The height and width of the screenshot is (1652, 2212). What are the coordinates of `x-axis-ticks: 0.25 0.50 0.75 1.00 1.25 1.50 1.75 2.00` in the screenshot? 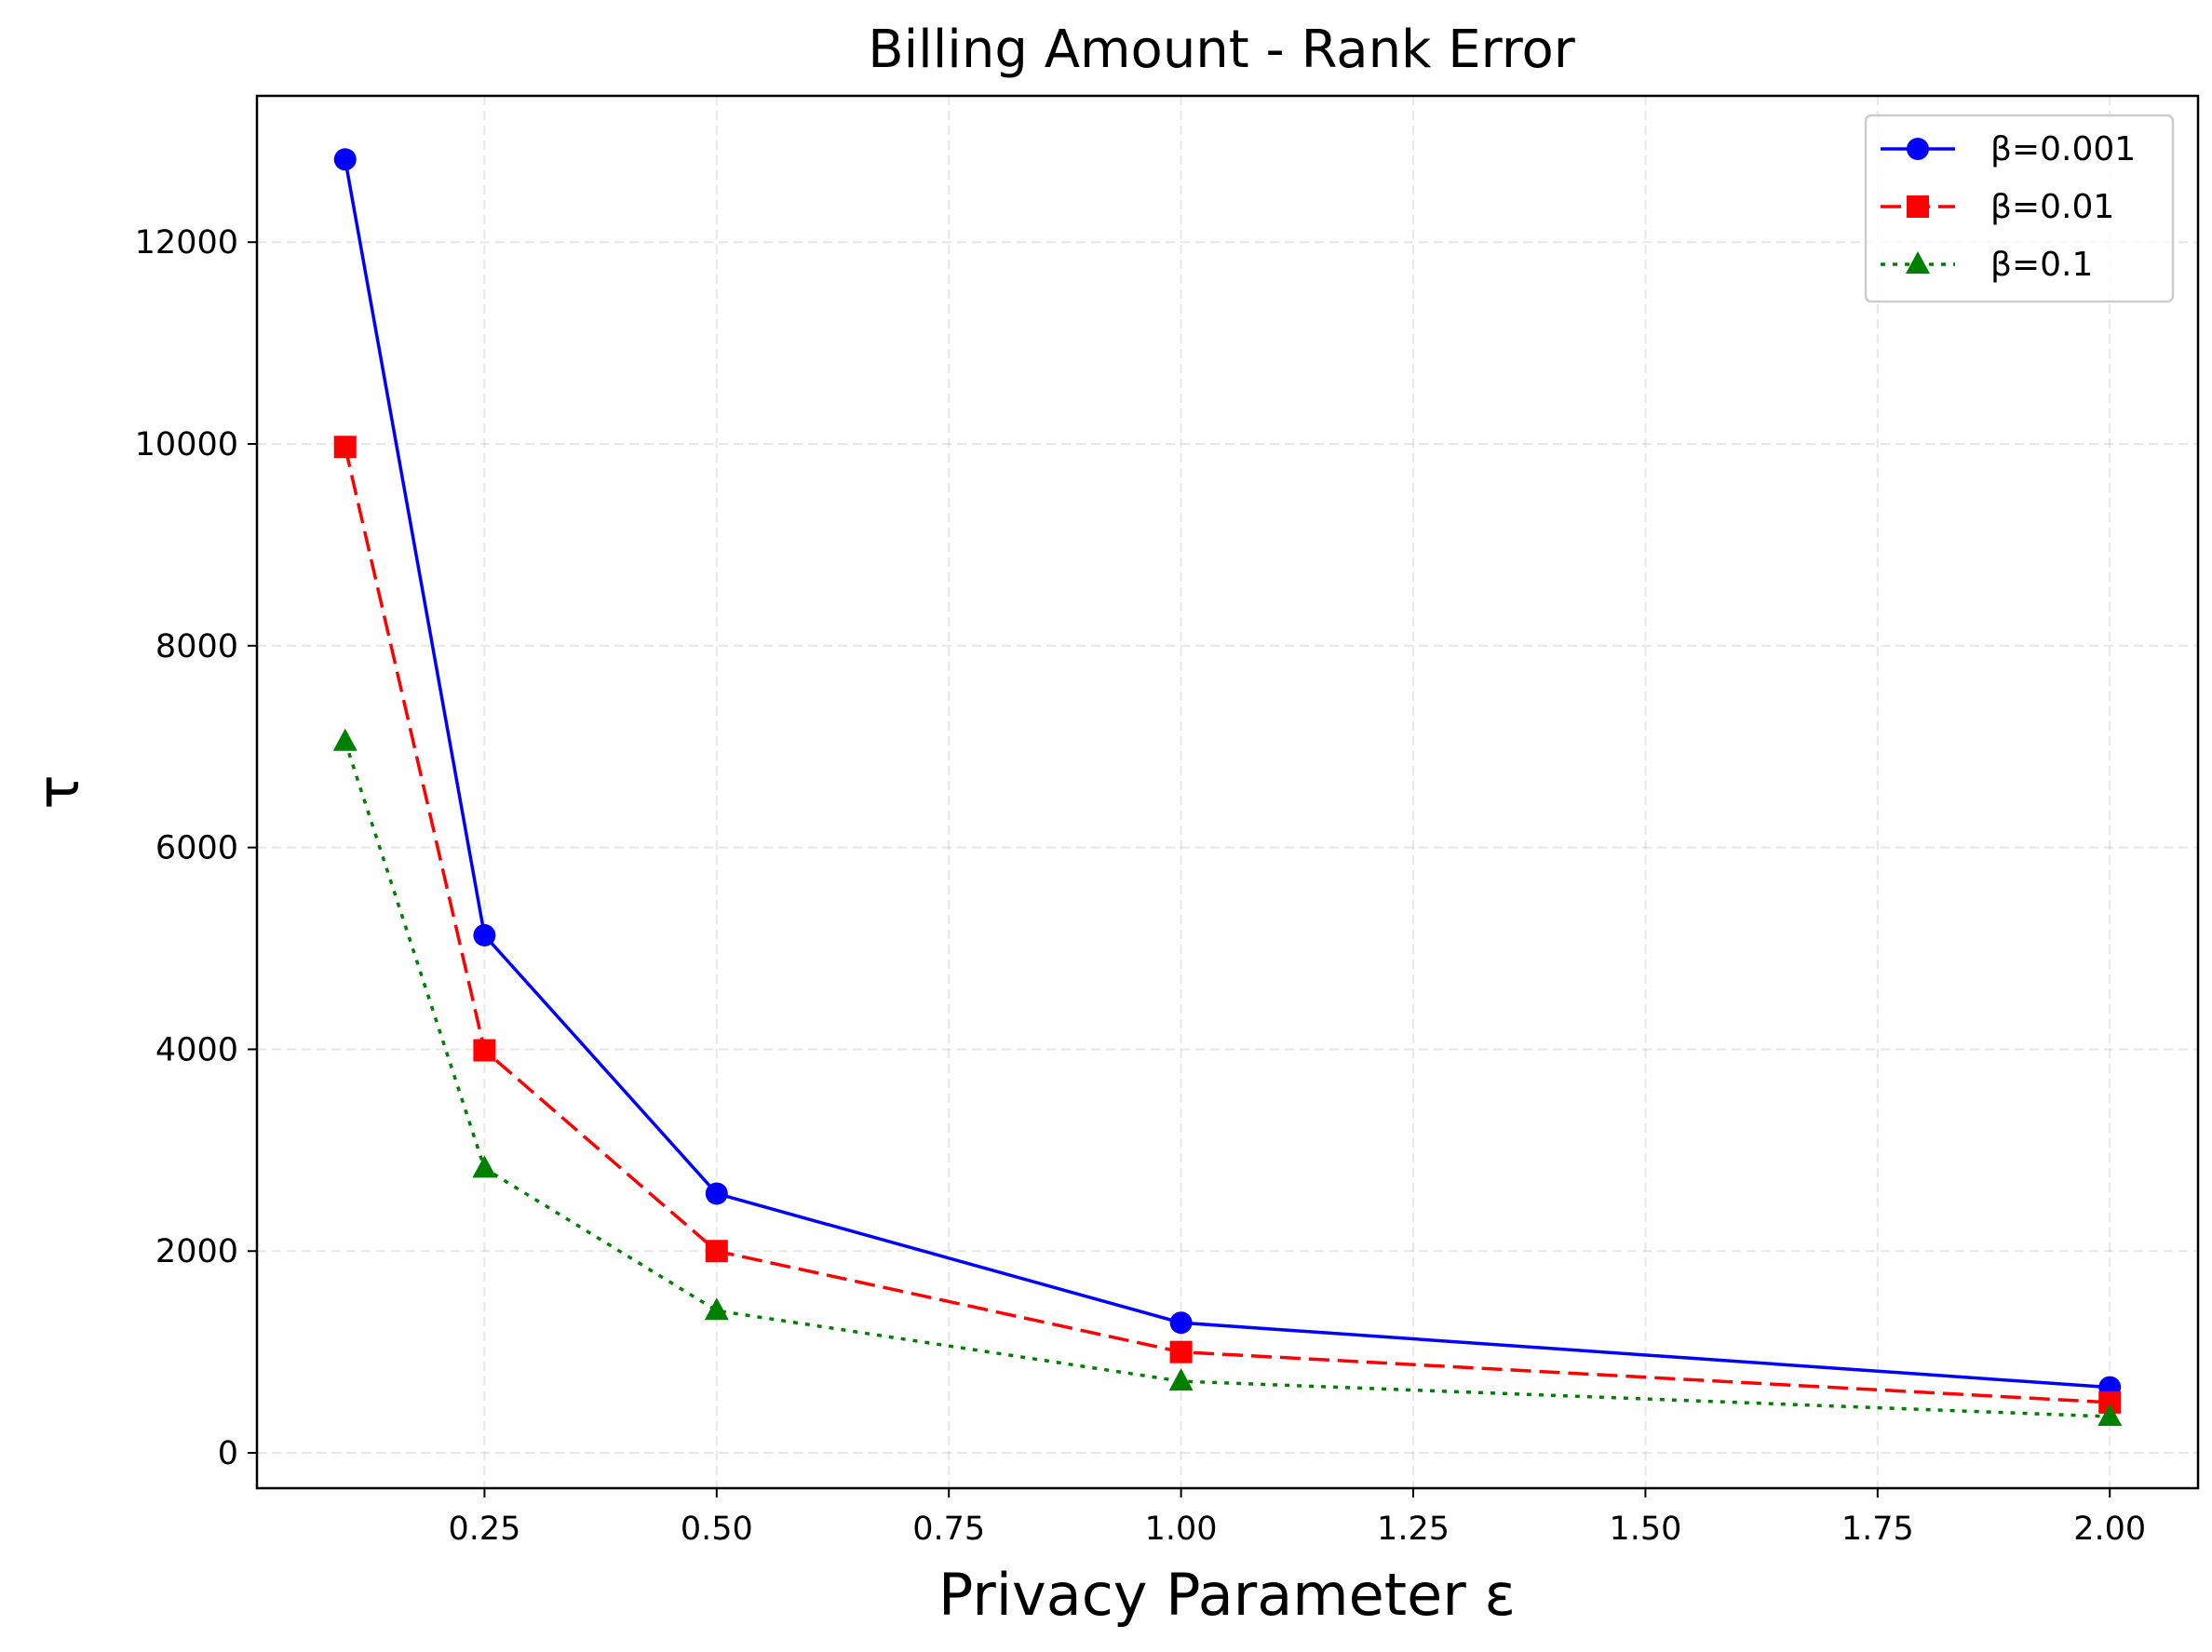 It's located at (1297, 1518).